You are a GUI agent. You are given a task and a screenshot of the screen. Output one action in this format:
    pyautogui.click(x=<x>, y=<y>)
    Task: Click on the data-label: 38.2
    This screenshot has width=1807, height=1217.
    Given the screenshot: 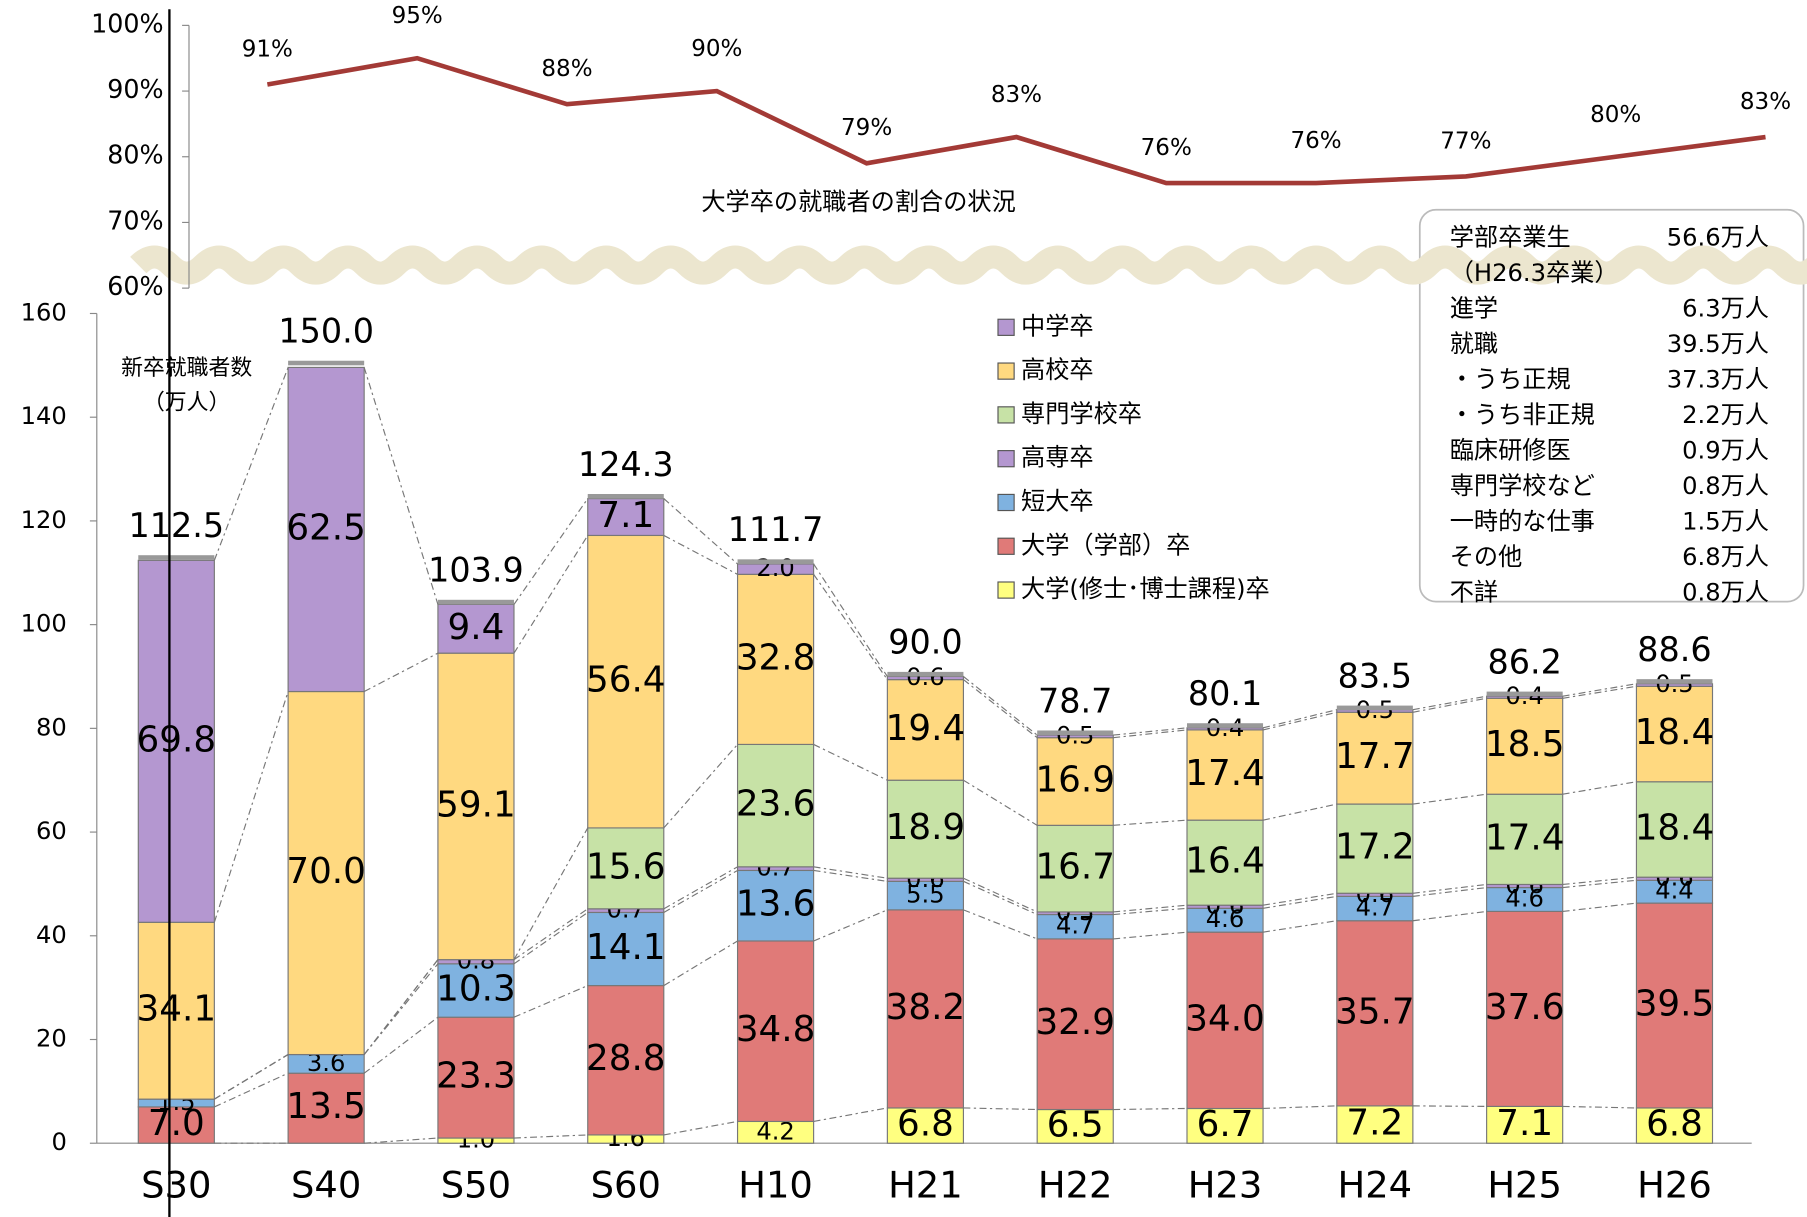 What is the action you would take?
    pyautogui.click(x=926, y=1007)
    